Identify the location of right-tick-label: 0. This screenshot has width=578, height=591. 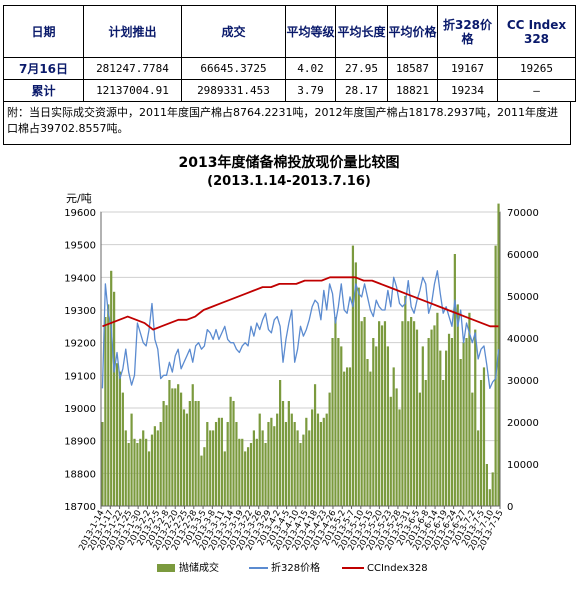
(510, 507).